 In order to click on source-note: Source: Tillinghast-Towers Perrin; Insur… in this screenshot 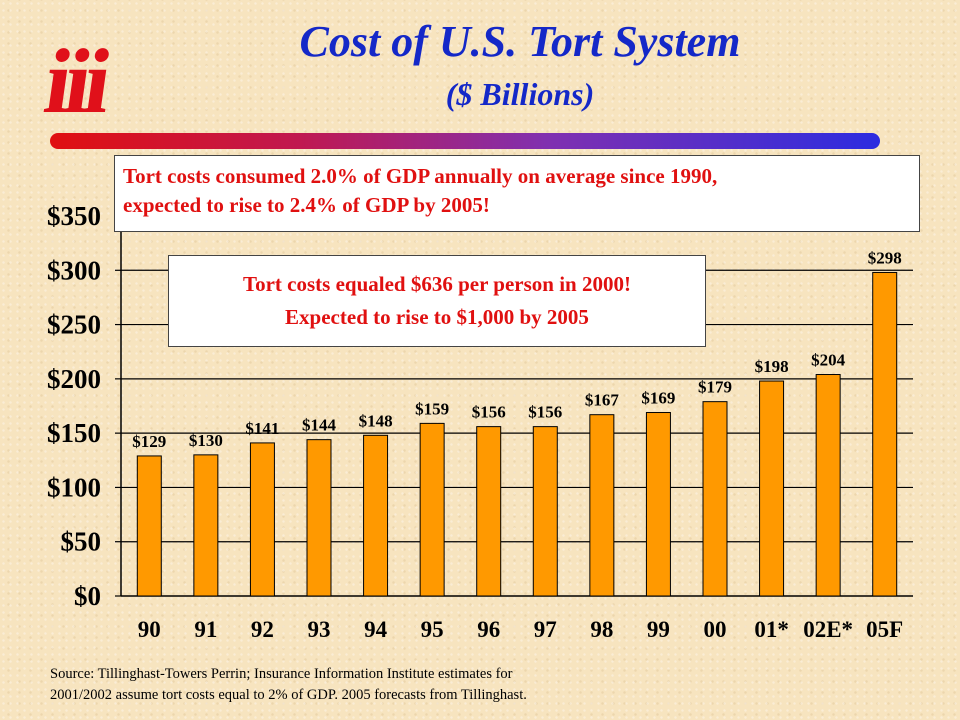, I will do `click(480, 685)`.